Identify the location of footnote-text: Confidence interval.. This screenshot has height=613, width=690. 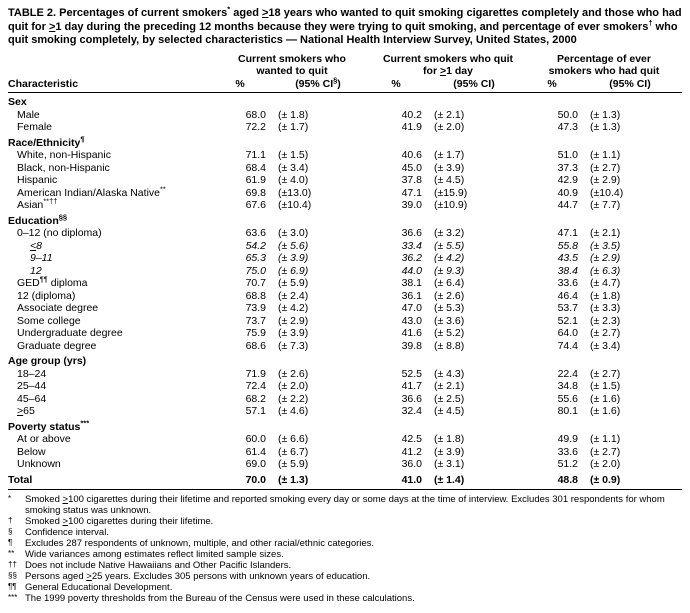
(67, 532).